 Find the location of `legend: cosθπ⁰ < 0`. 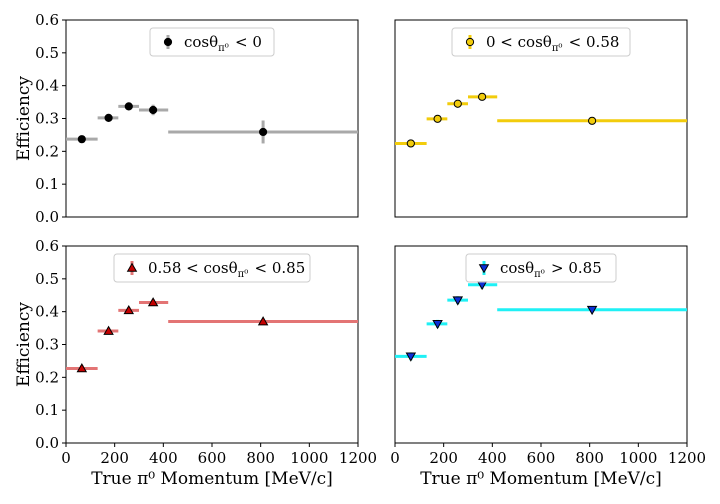

legend: cosθπ⁰ < 0 is located at coordinates (212, 42).